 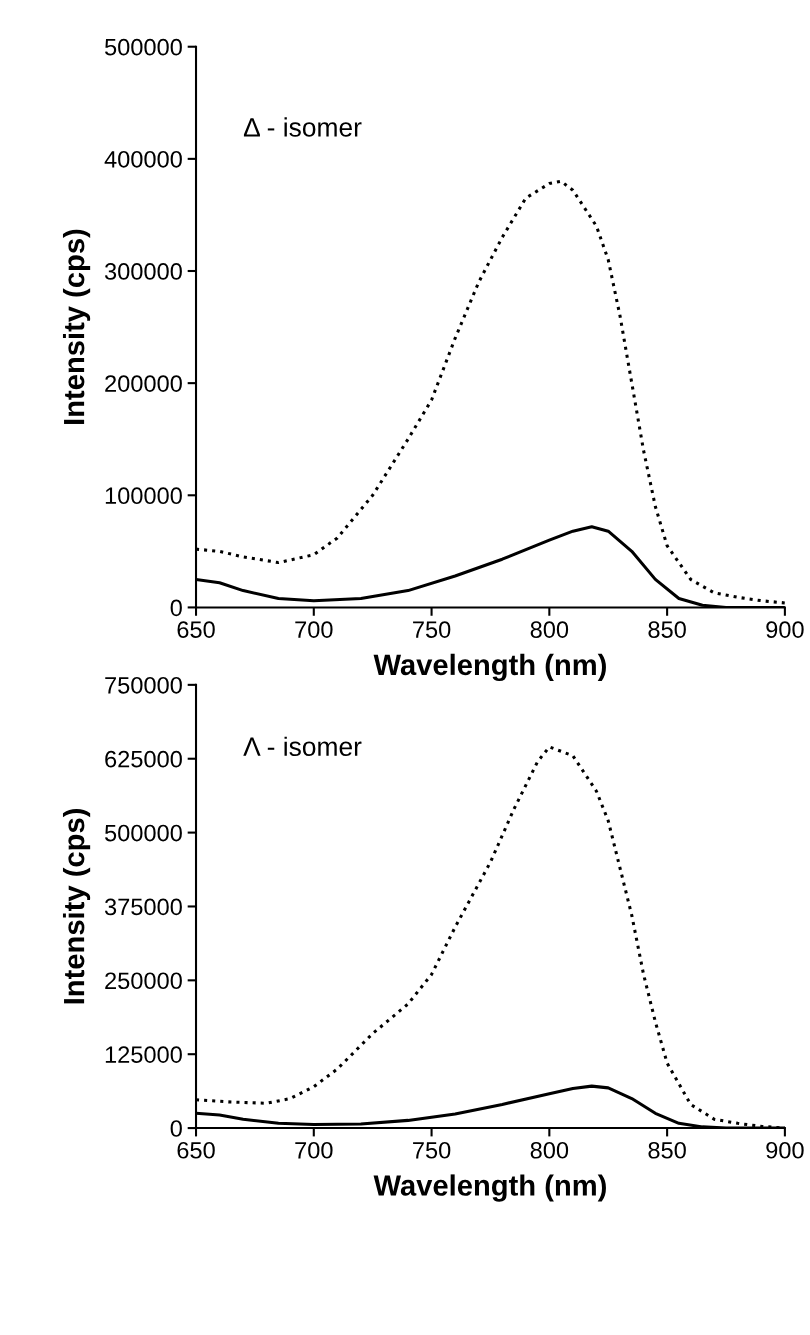 I want to click on annotation: Δ - isomer, so click(x=302, y=127).